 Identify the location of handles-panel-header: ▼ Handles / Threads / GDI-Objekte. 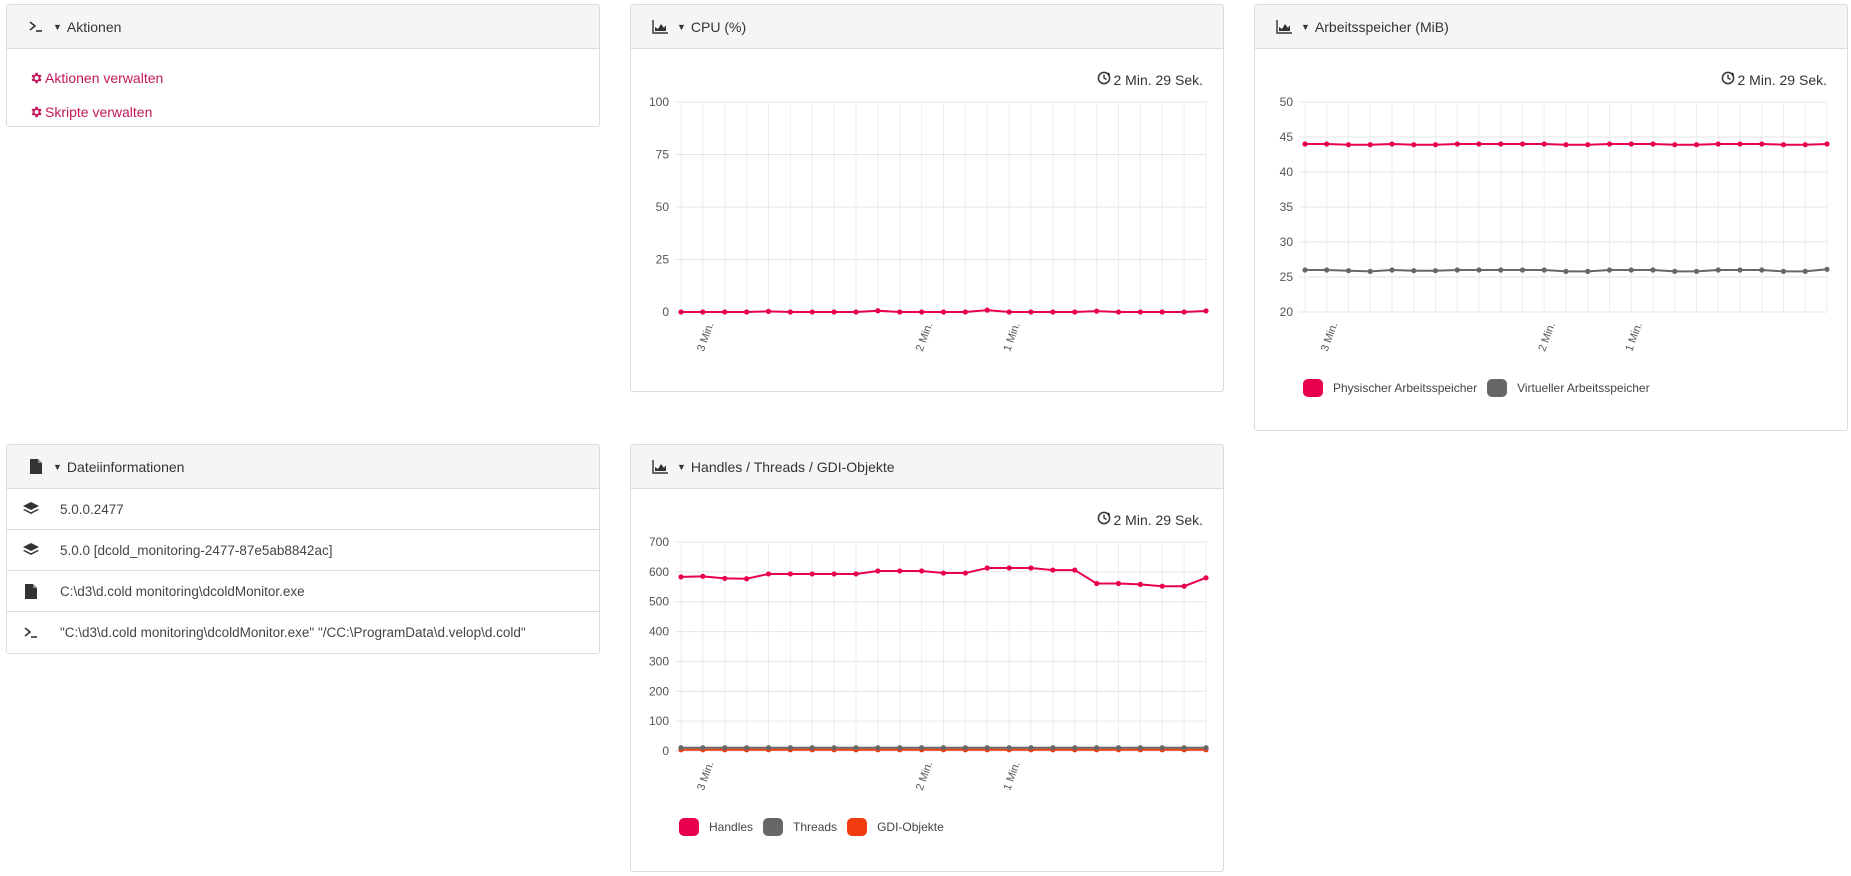
(927, 467).